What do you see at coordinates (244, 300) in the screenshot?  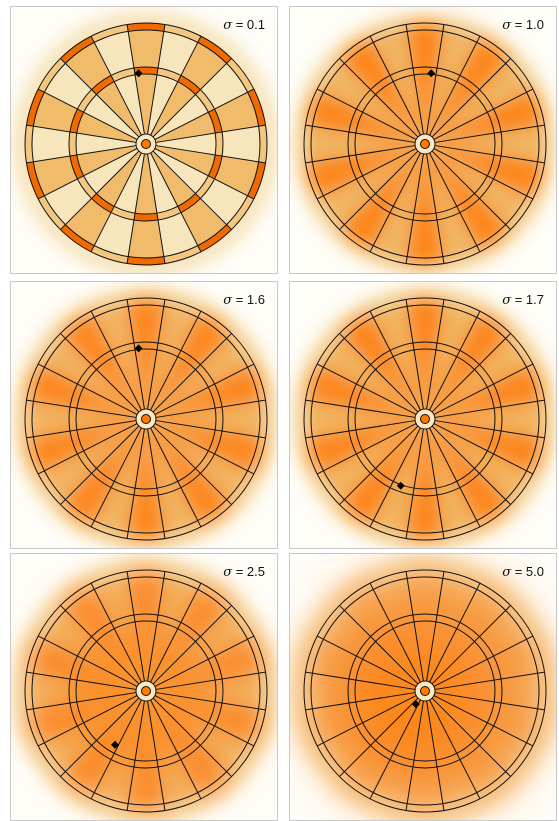 I see `sigma-label: σ = 1.6` at bounding box center [244, 300].